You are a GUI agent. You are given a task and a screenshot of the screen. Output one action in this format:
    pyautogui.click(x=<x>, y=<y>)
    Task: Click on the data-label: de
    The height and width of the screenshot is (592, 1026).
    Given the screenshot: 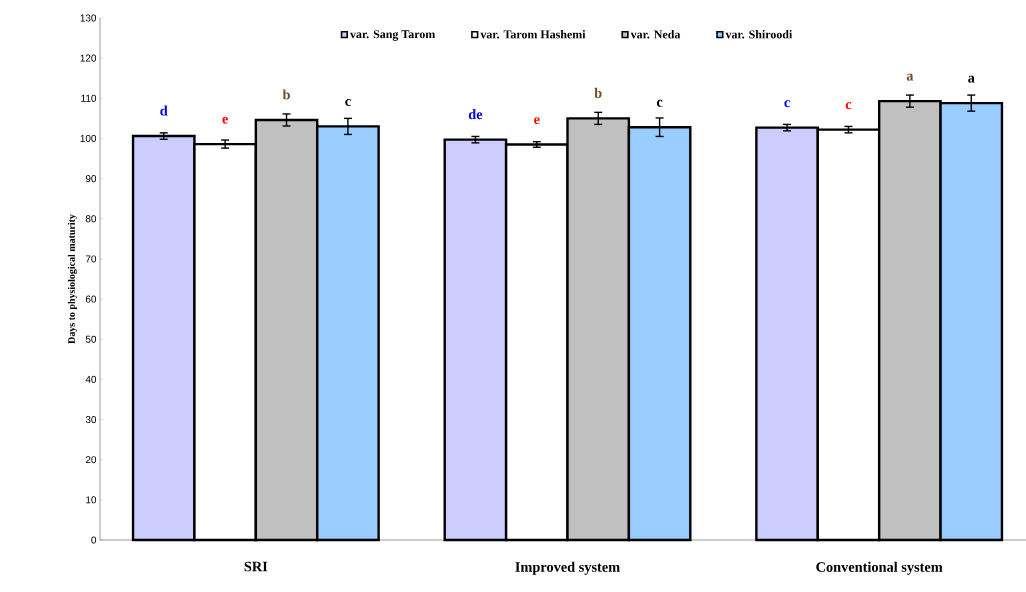 What is the action you would take?
    pyautogui.click(x=475, y=114)
    